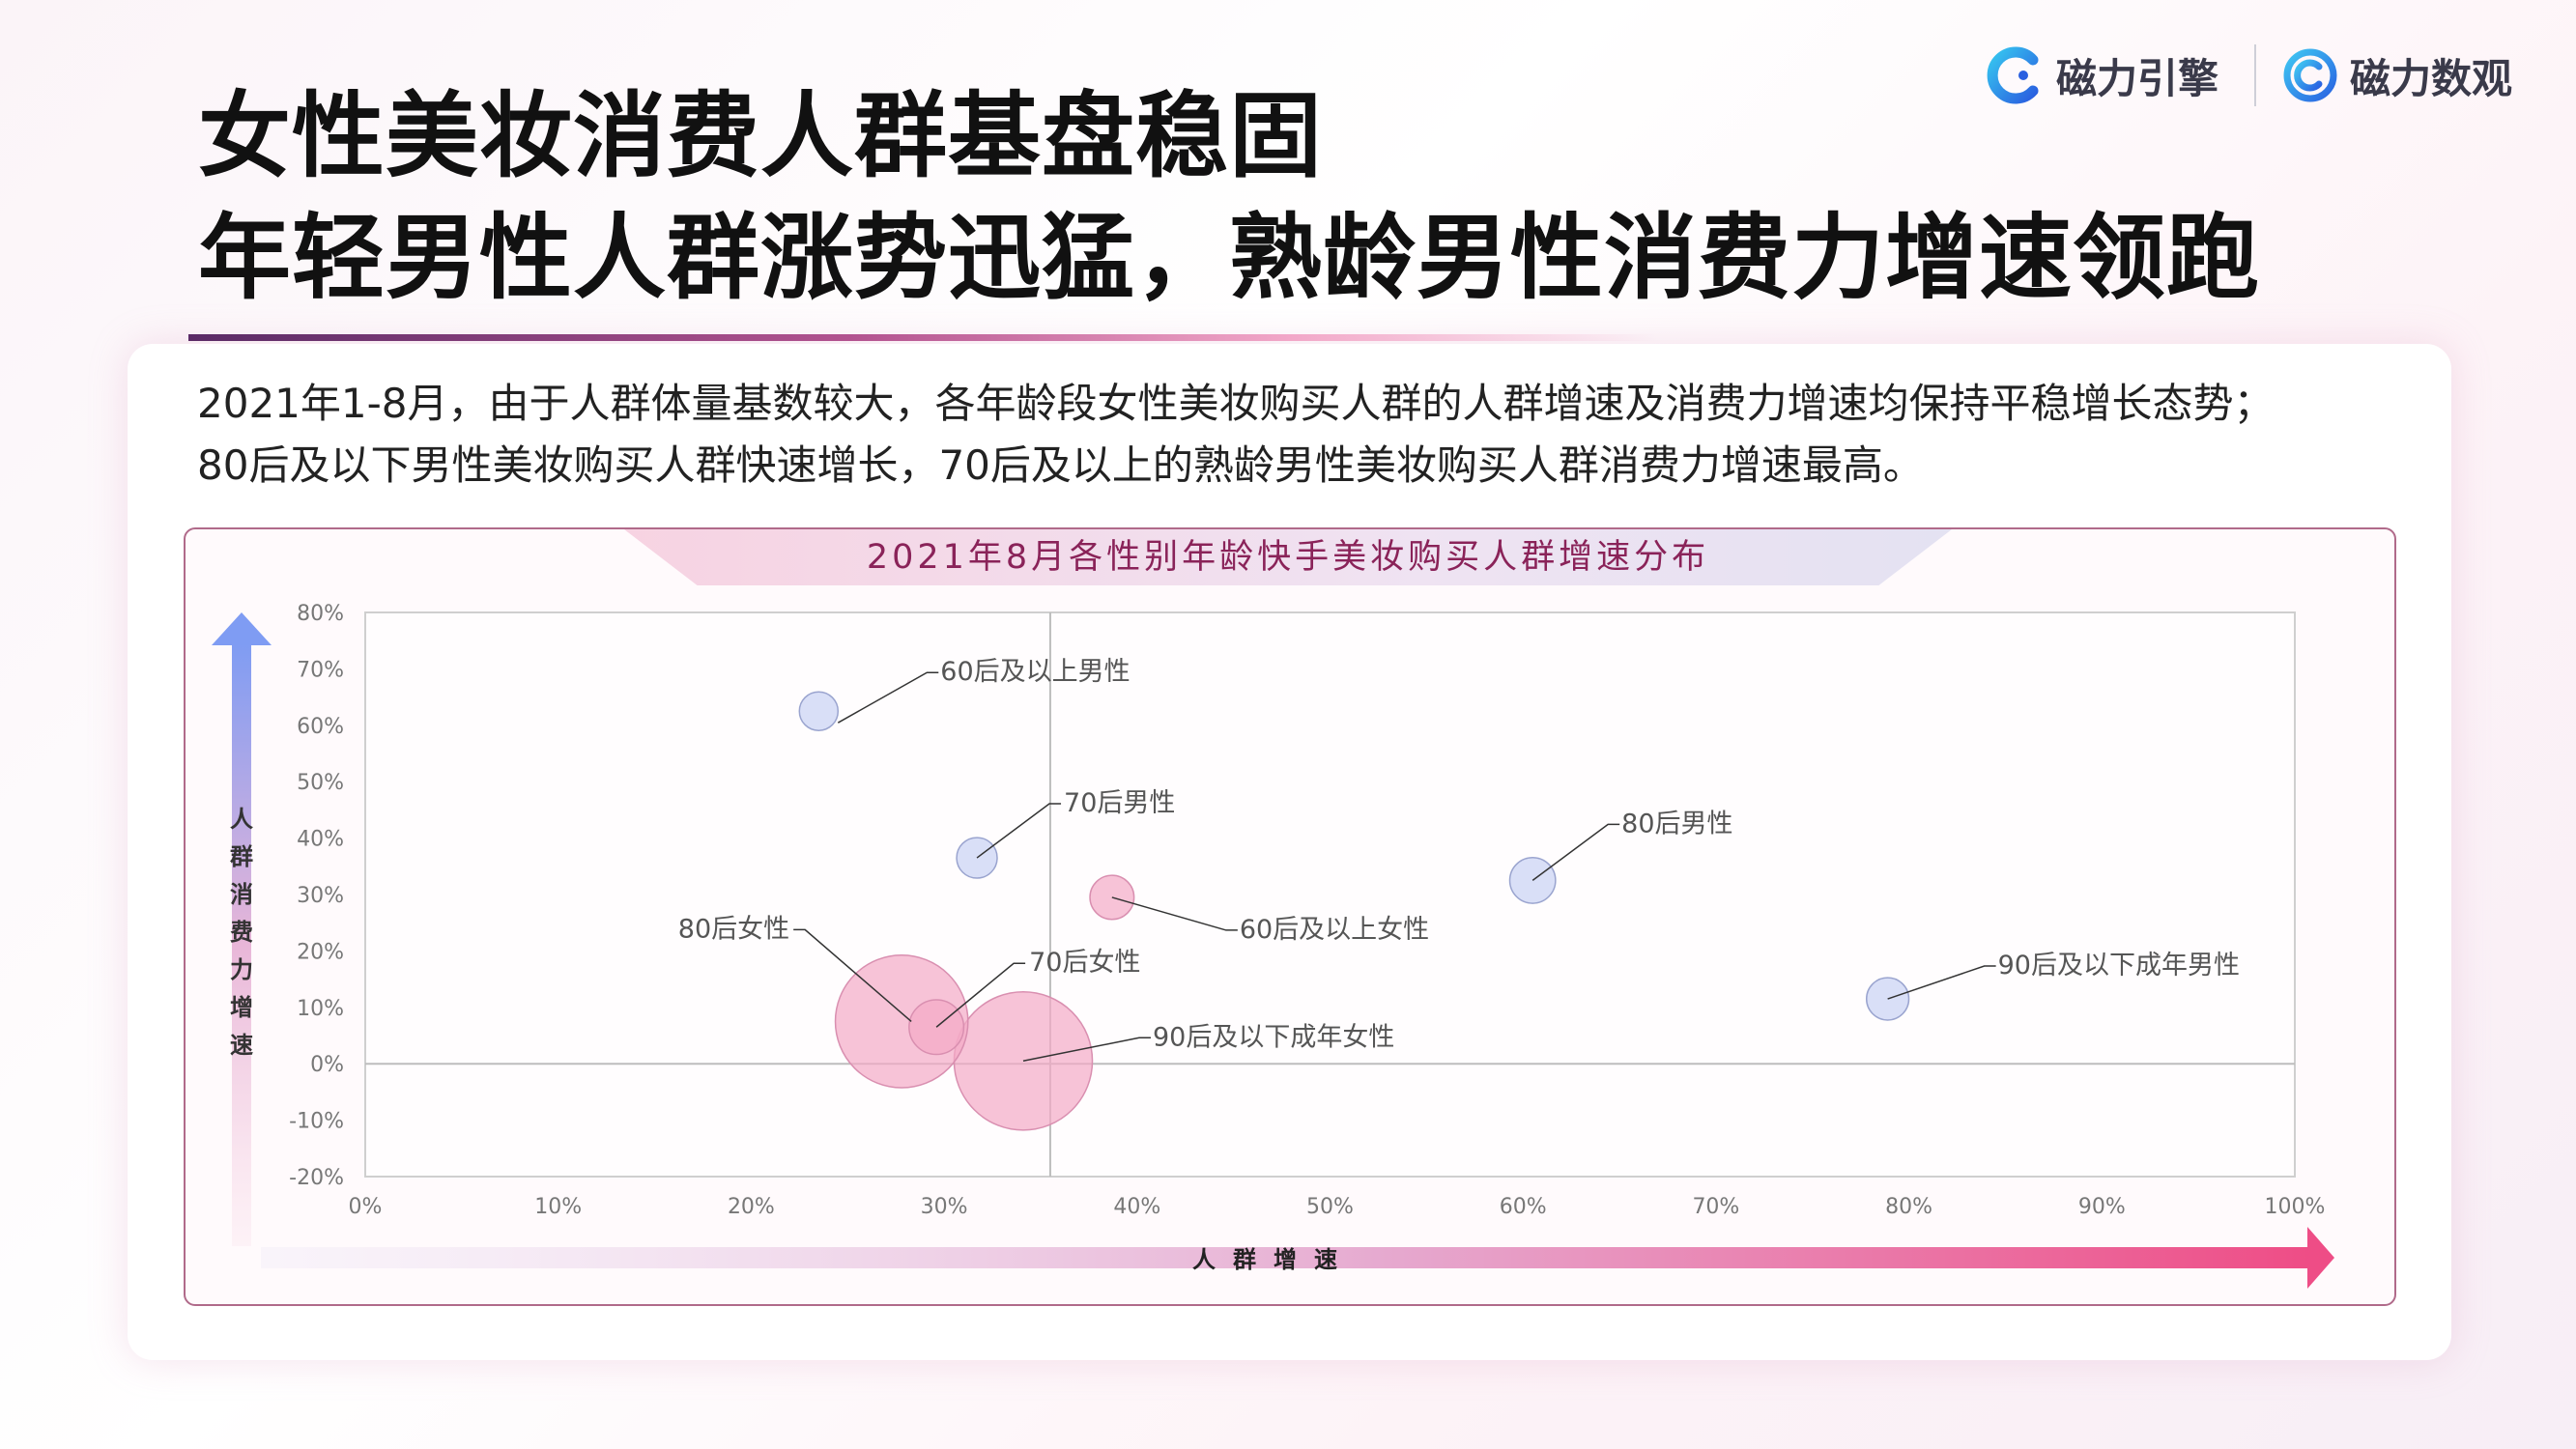 The height and width of the screenshot is (1449, 2576). Describe the element at coordinates (1909, 1207) in the screenshot. I see `x-tick-label: 80%` at that location.